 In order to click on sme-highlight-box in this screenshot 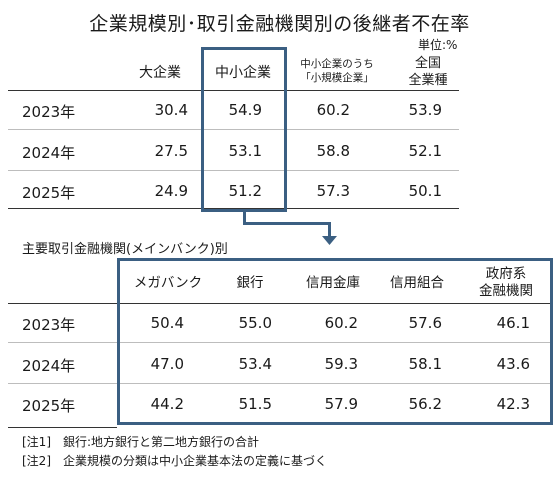, I will do `click(244, 129)`.